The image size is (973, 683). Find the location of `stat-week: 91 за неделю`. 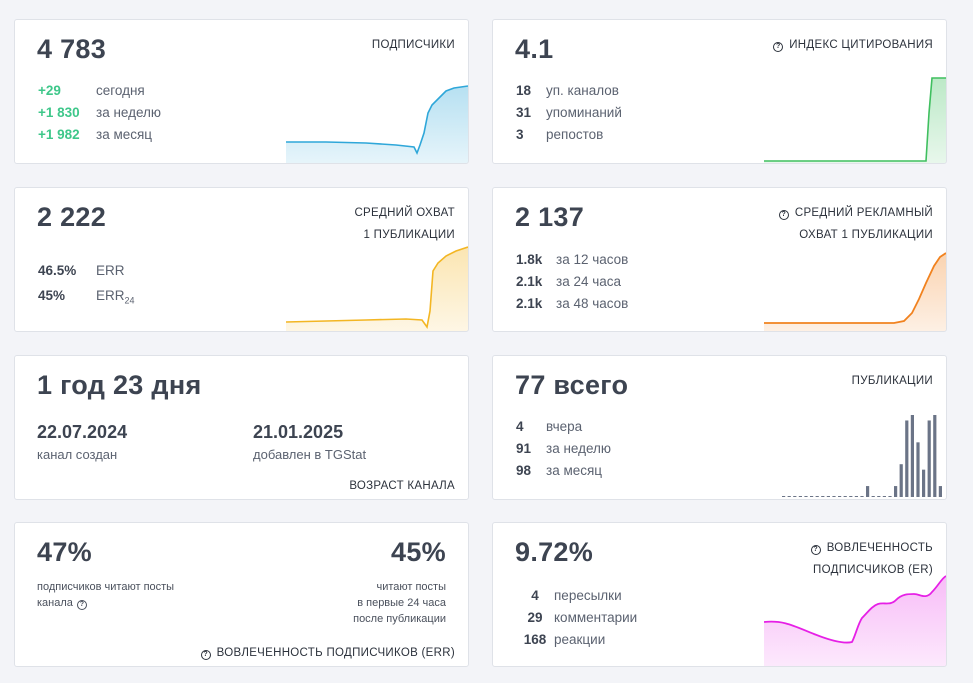

stat-week: 91 за неделю is located at coordinates (563, 449).